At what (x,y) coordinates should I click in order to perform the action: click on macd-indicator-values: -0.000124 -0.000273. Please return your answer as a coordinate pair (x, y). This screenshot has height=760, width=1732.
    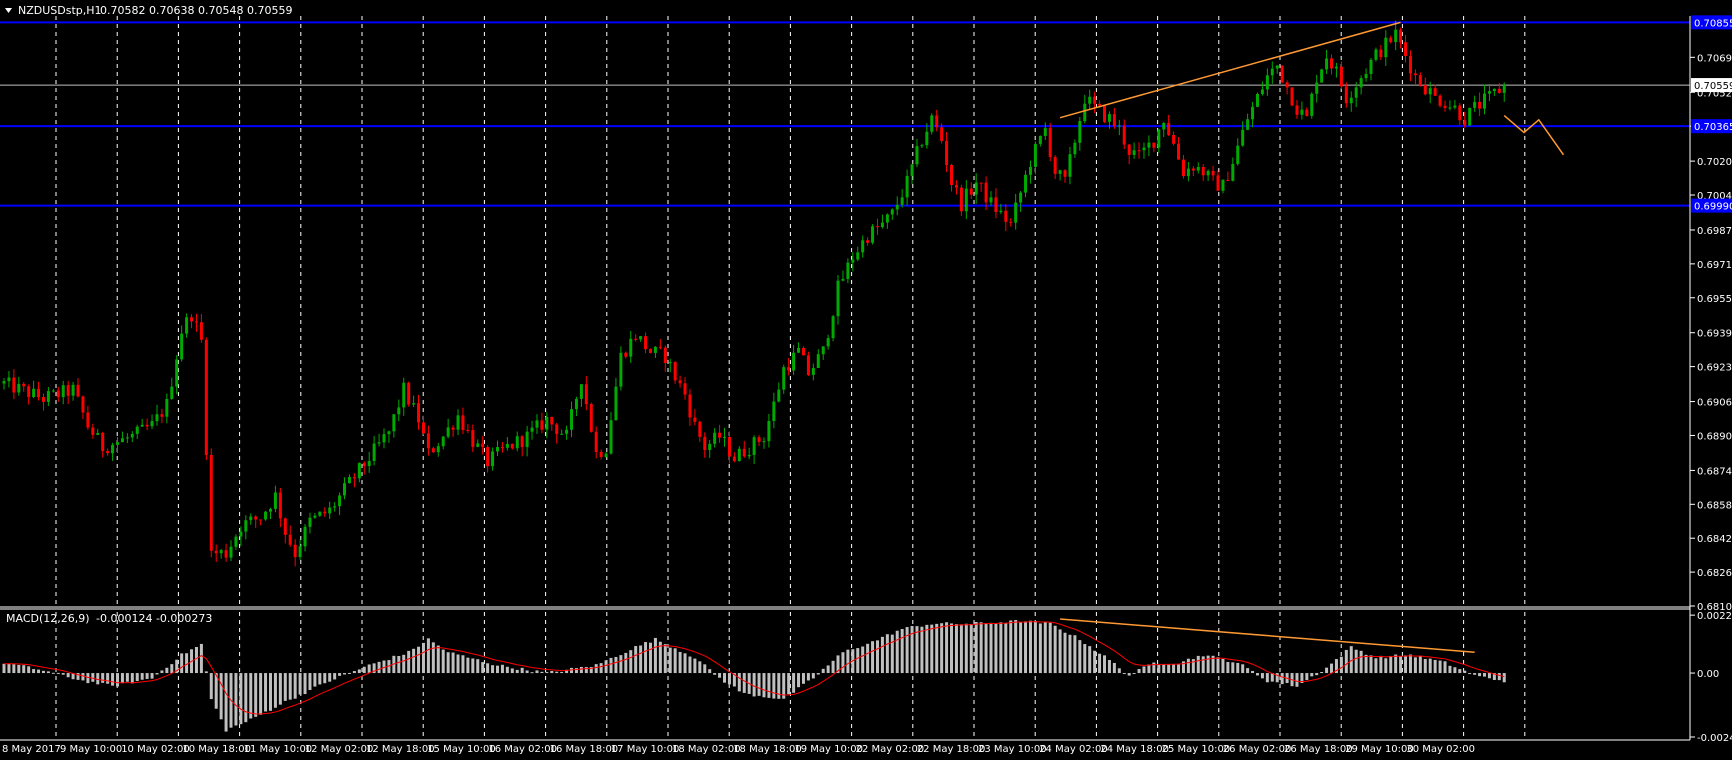
    Looking at the image, I should click on (154, 618).